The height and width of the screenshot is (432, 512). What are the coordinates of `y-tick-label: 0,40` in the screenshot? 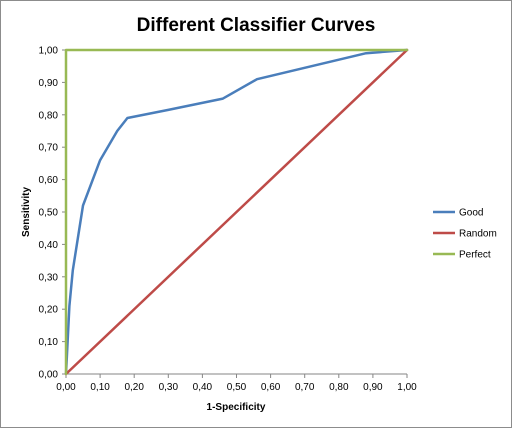 It's located at (49, 245).